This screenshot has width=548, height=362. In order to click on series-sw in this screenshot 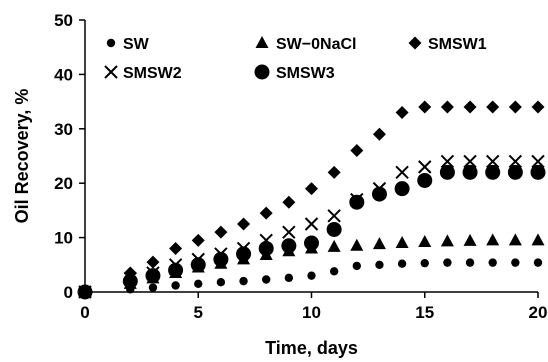, I will do `click(311, 277)`.